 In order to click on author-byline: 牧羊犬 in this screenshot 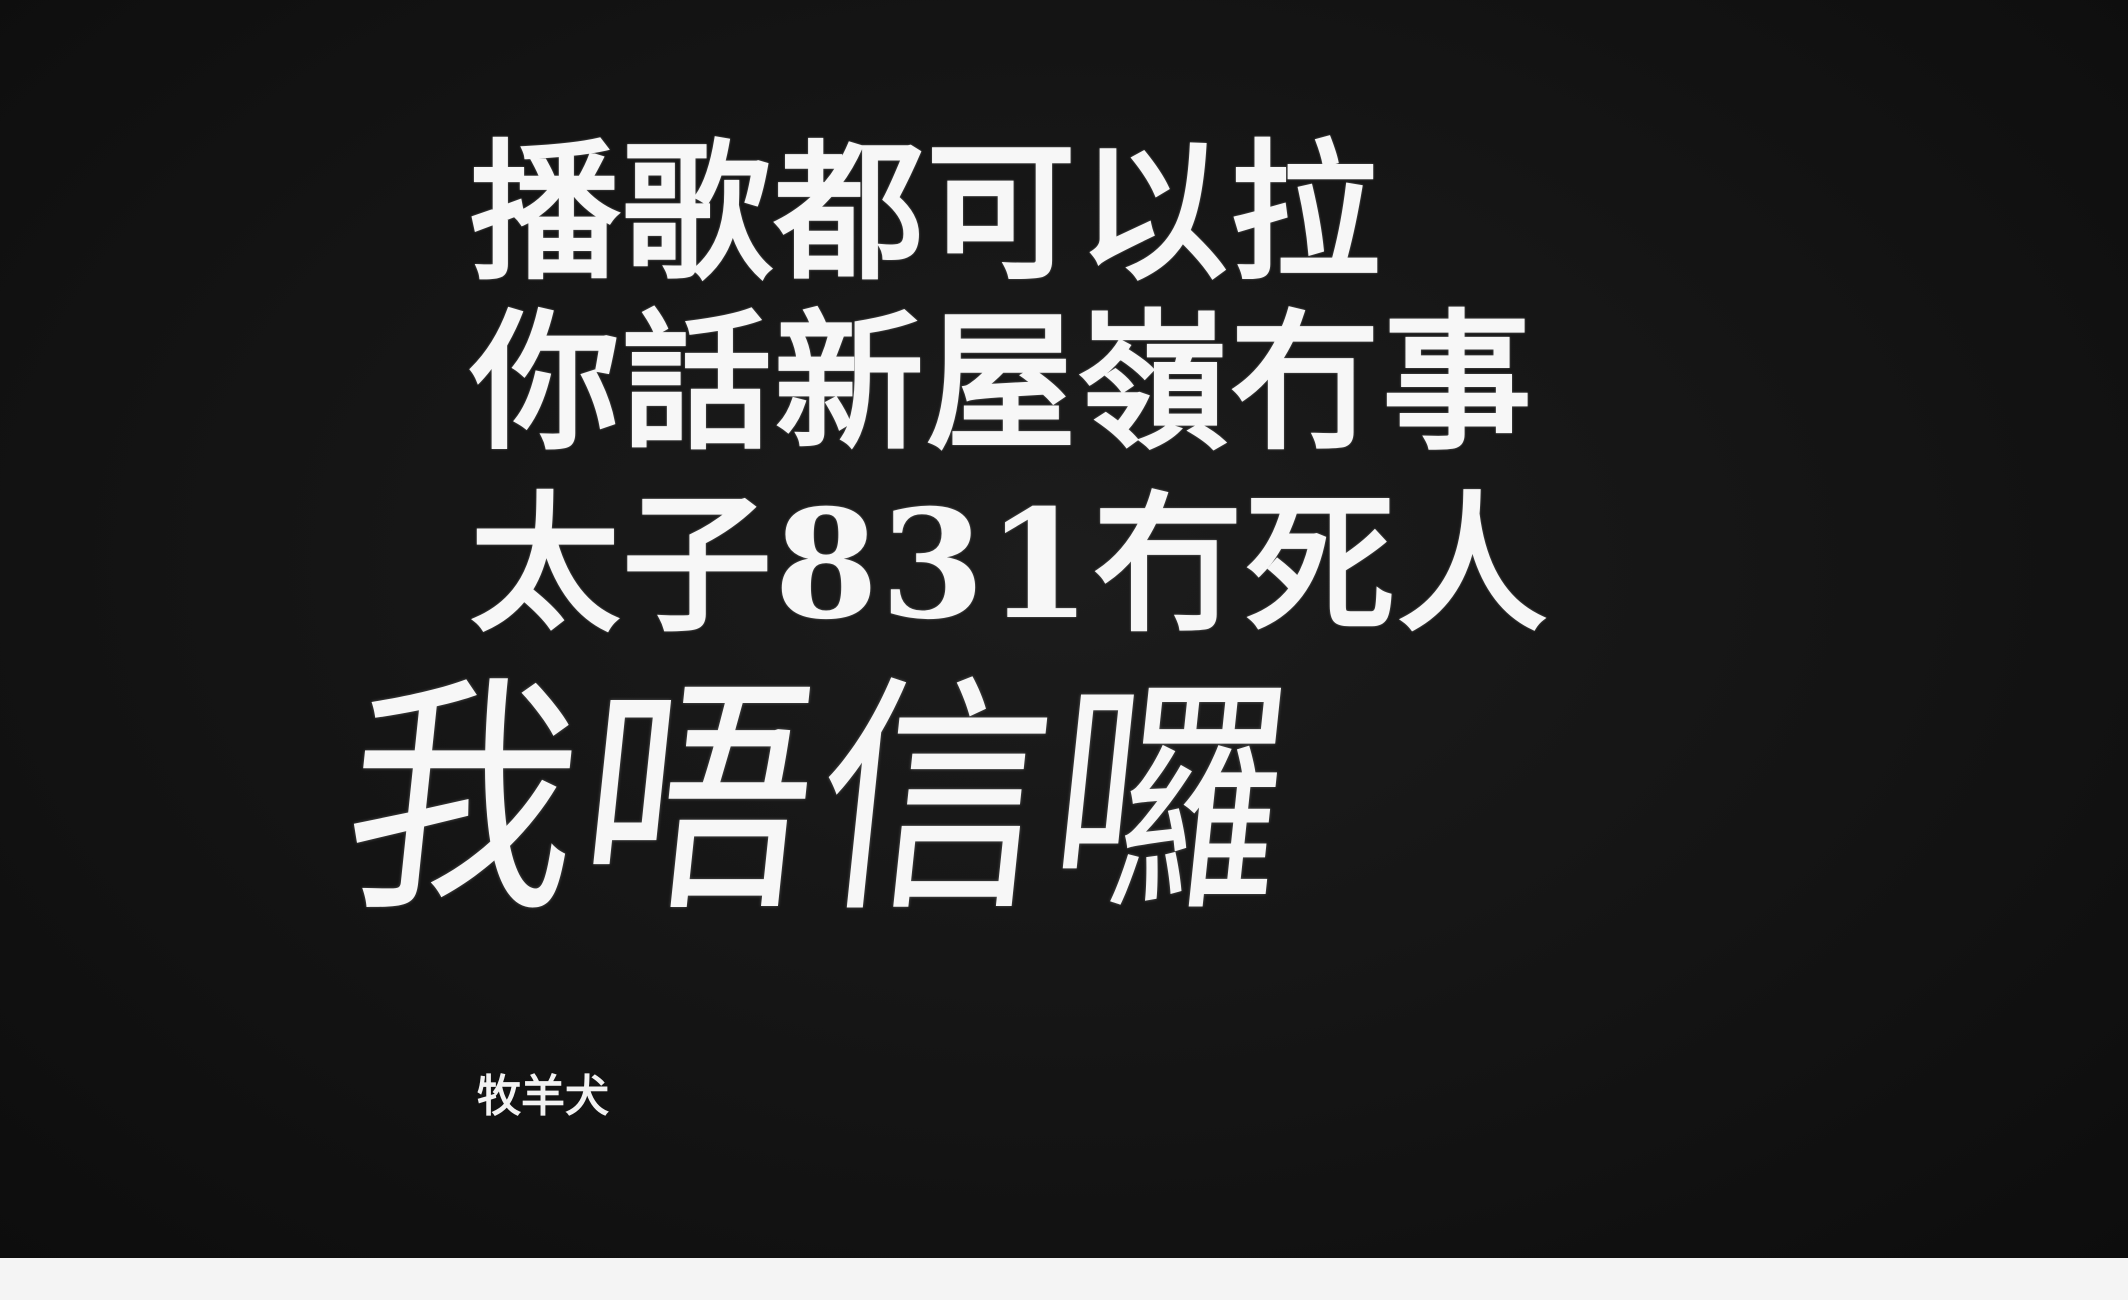, I will do `click(543, 1096)`.